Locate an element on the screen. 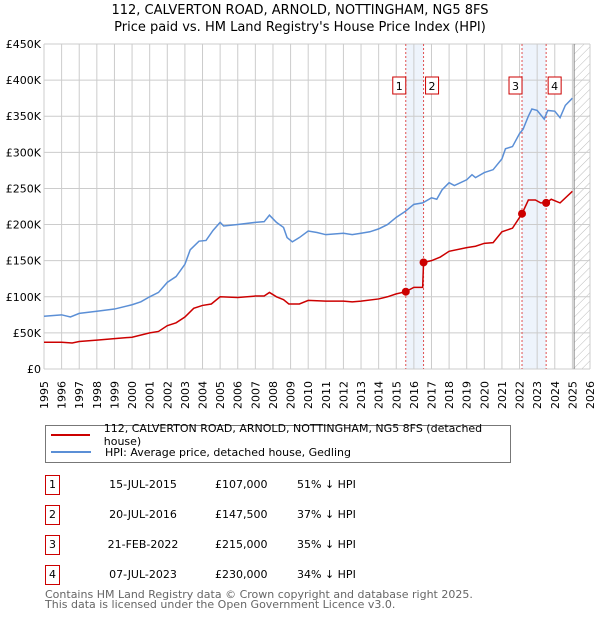 The width and height of the screenshot is (600, 620). sale-label: 3 is located at coordinates (515, 86).